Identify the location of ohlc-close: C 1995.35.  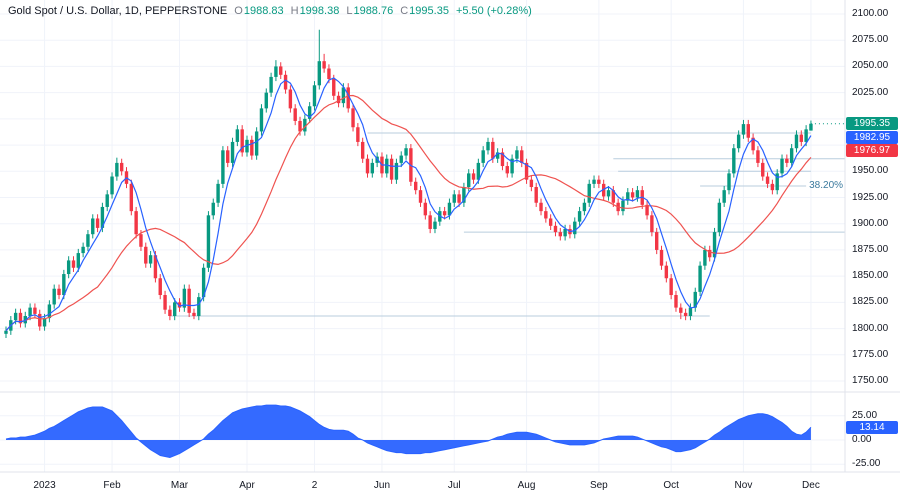
(424, 11).